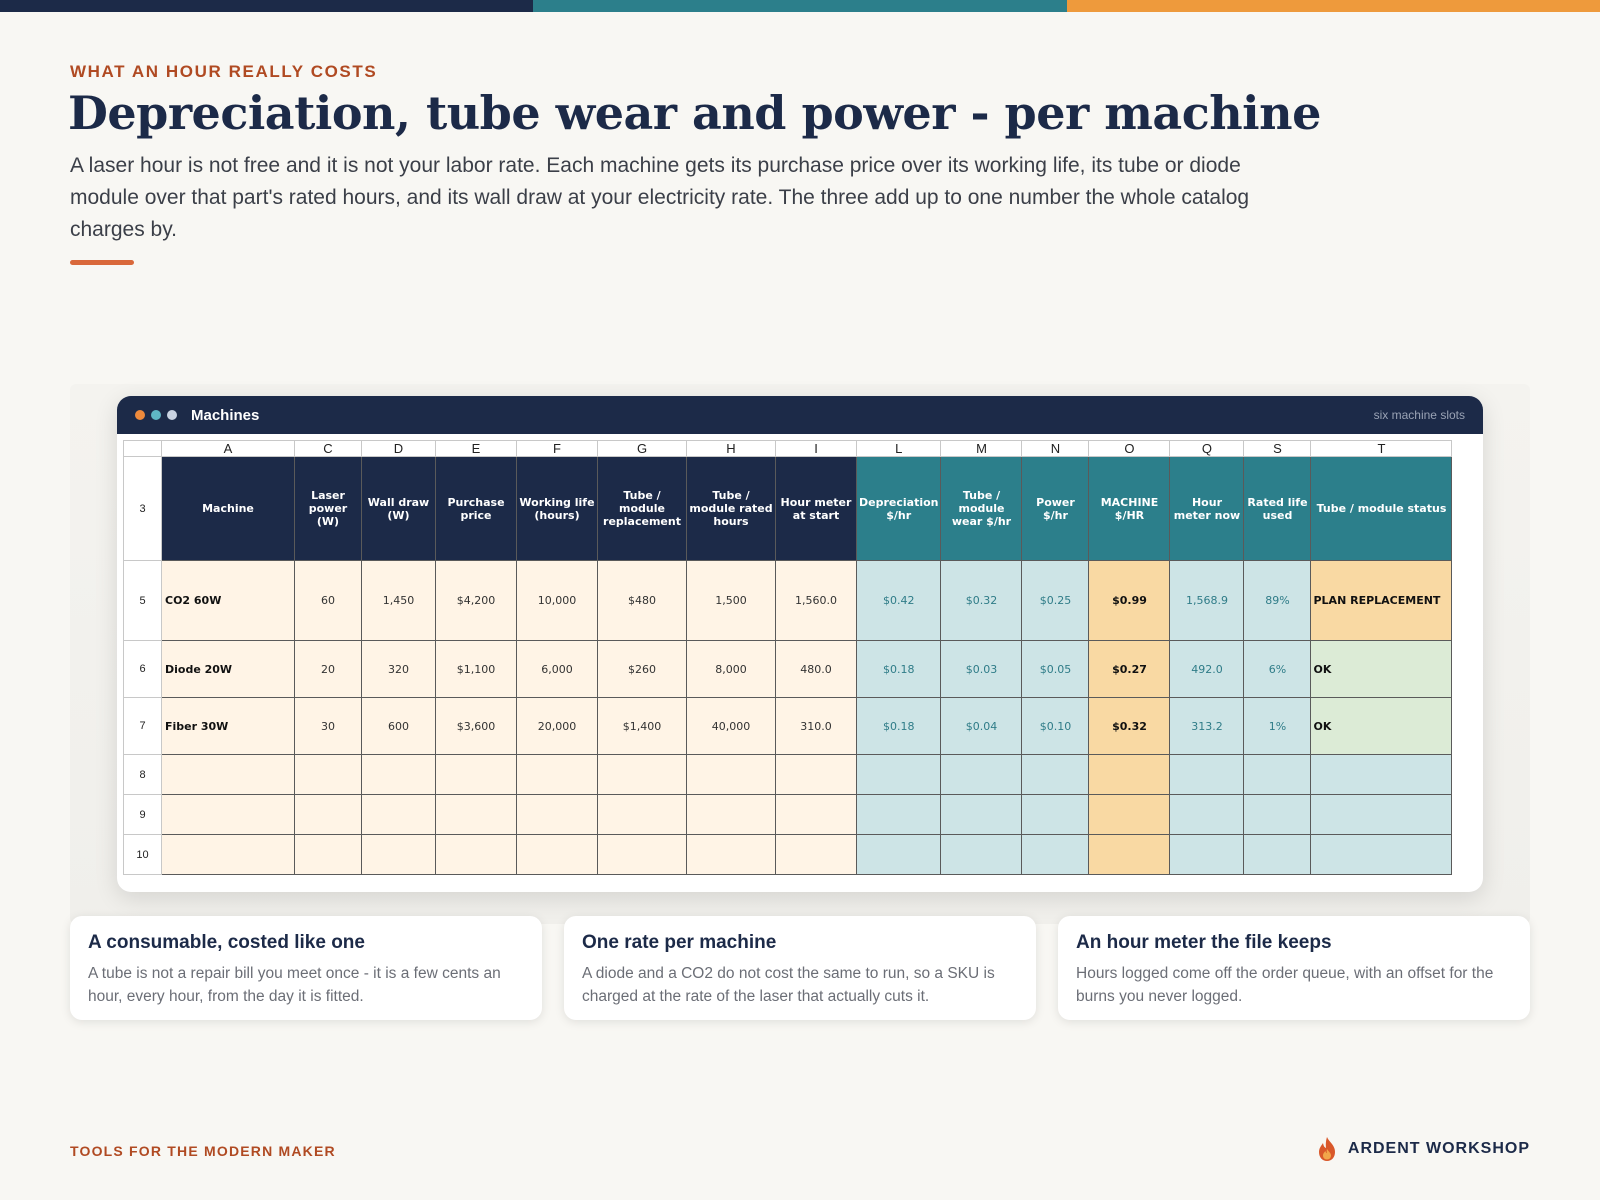  Describe the element at coordinates (142, 814) in the screenshot. I see `row-number: 9` at that location.